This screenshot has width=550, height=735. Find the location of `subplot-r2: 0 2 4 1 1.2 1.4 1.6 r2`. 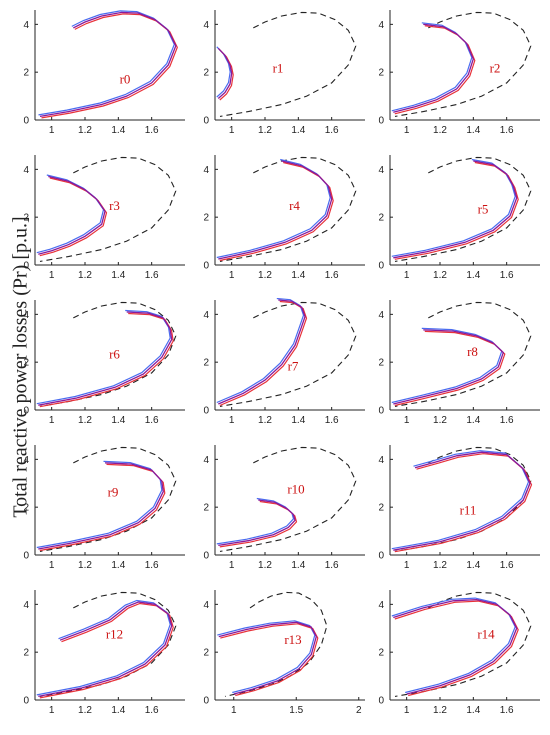

subplot-r2: 0 2 4 1 1.2 1.4 1.6 r2 is located at coordinates (459, 73).